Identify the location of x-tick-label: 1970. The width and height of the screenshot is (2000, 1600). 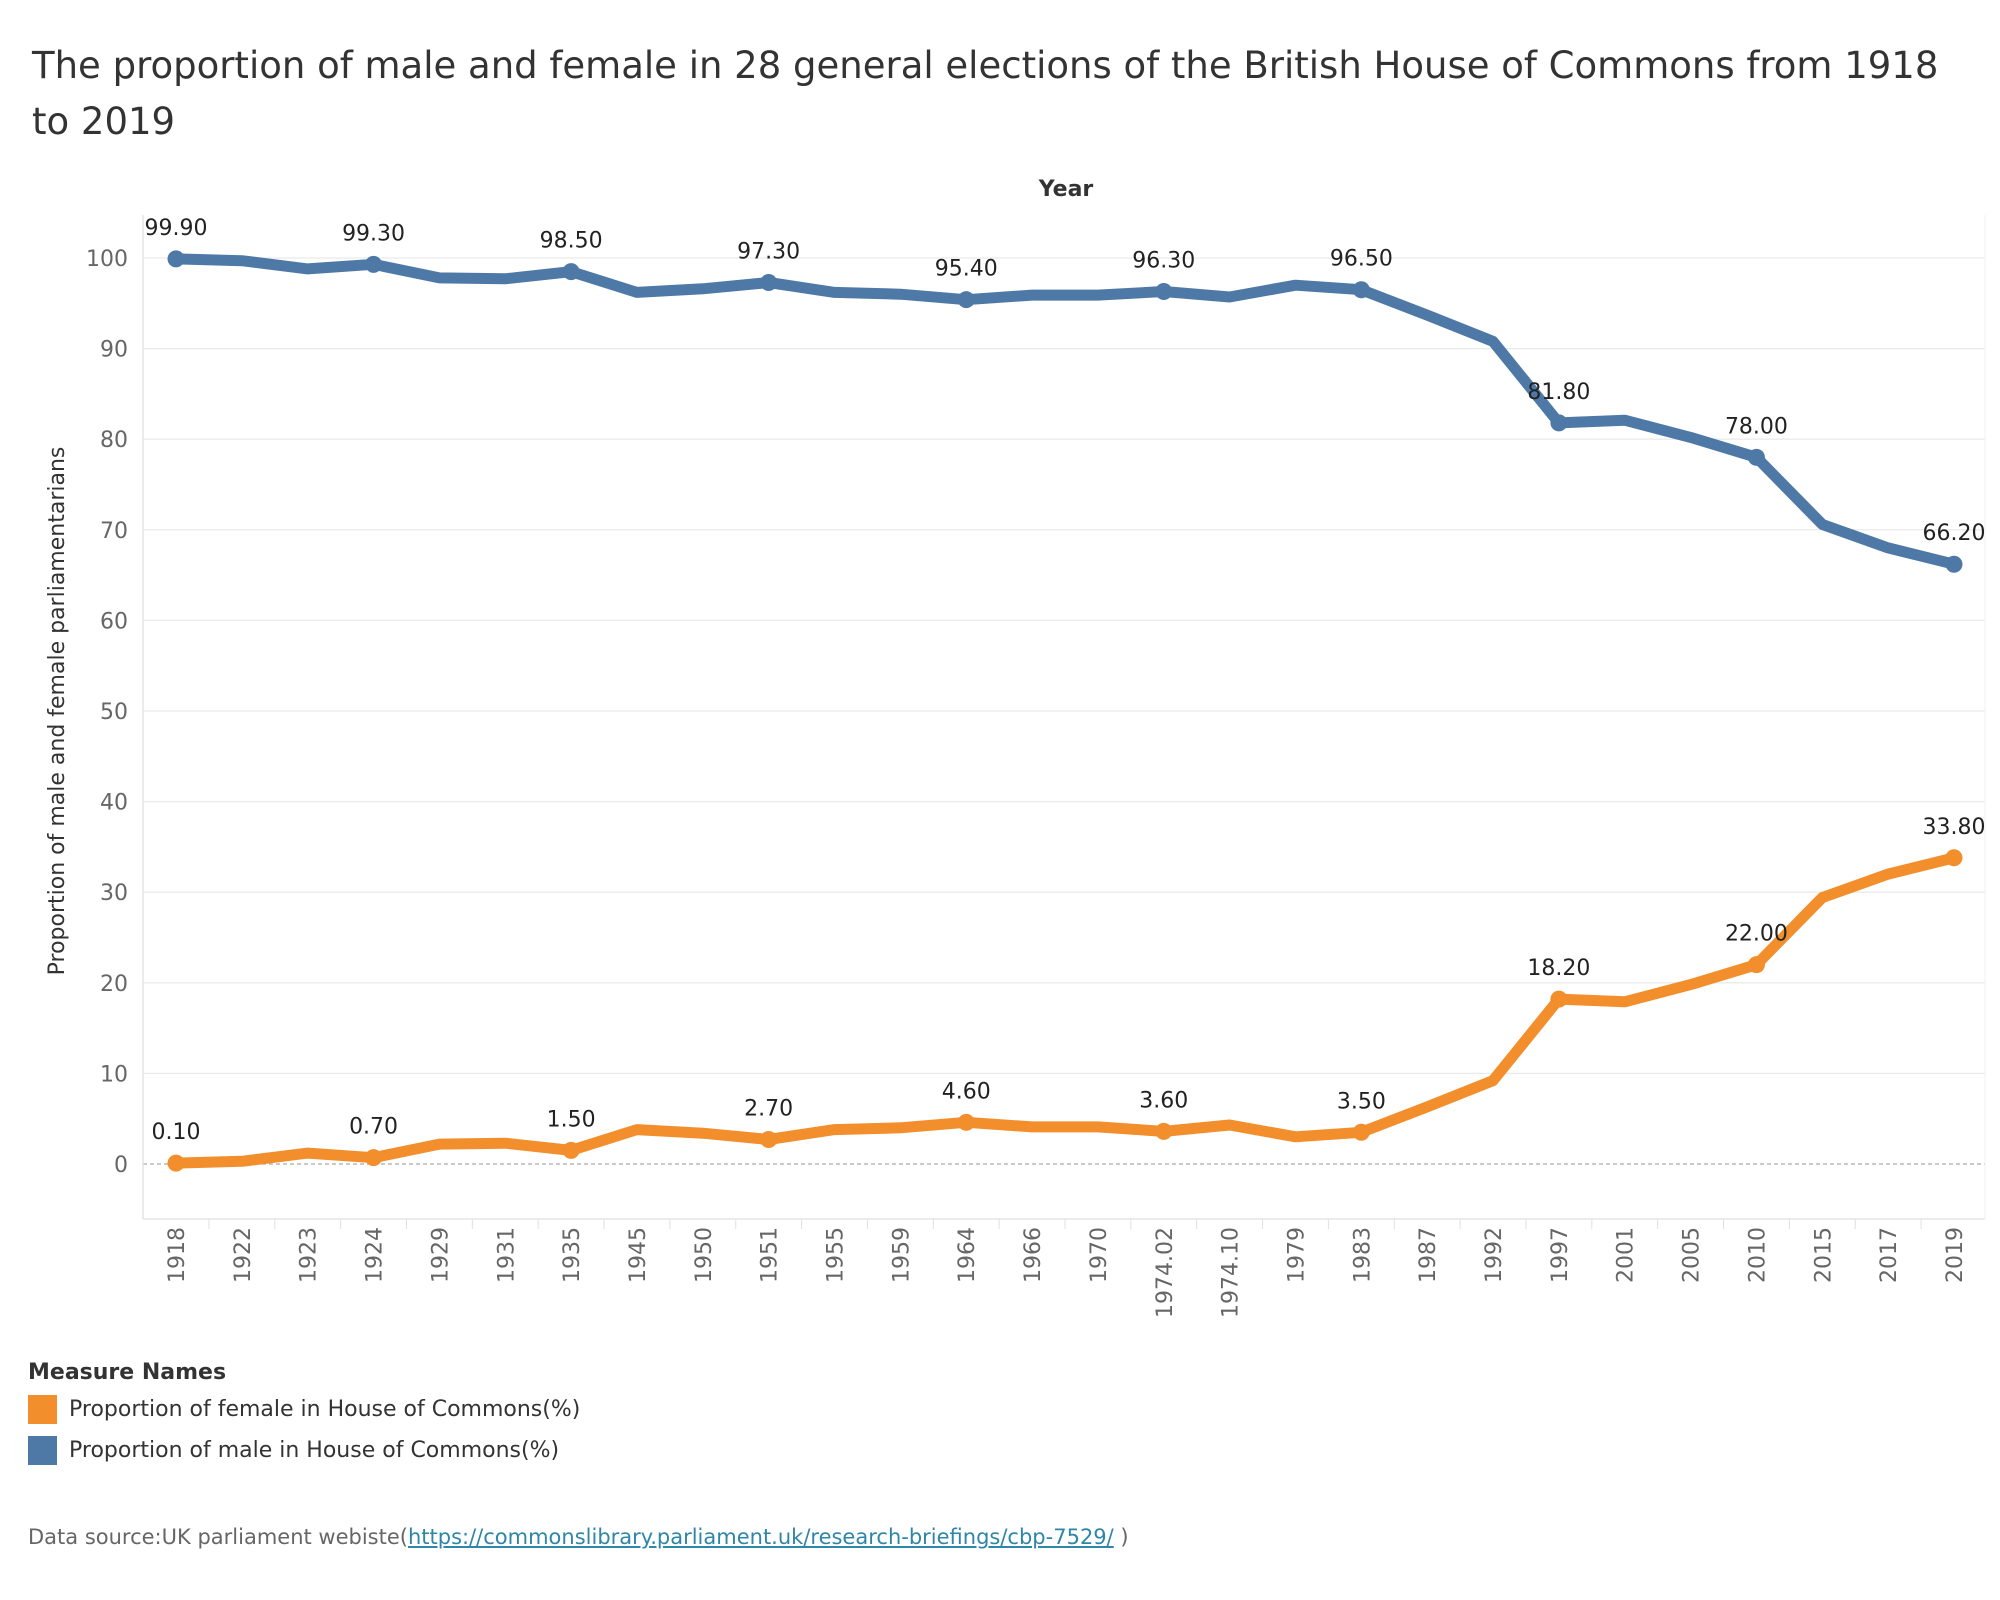
(1099, 1255).